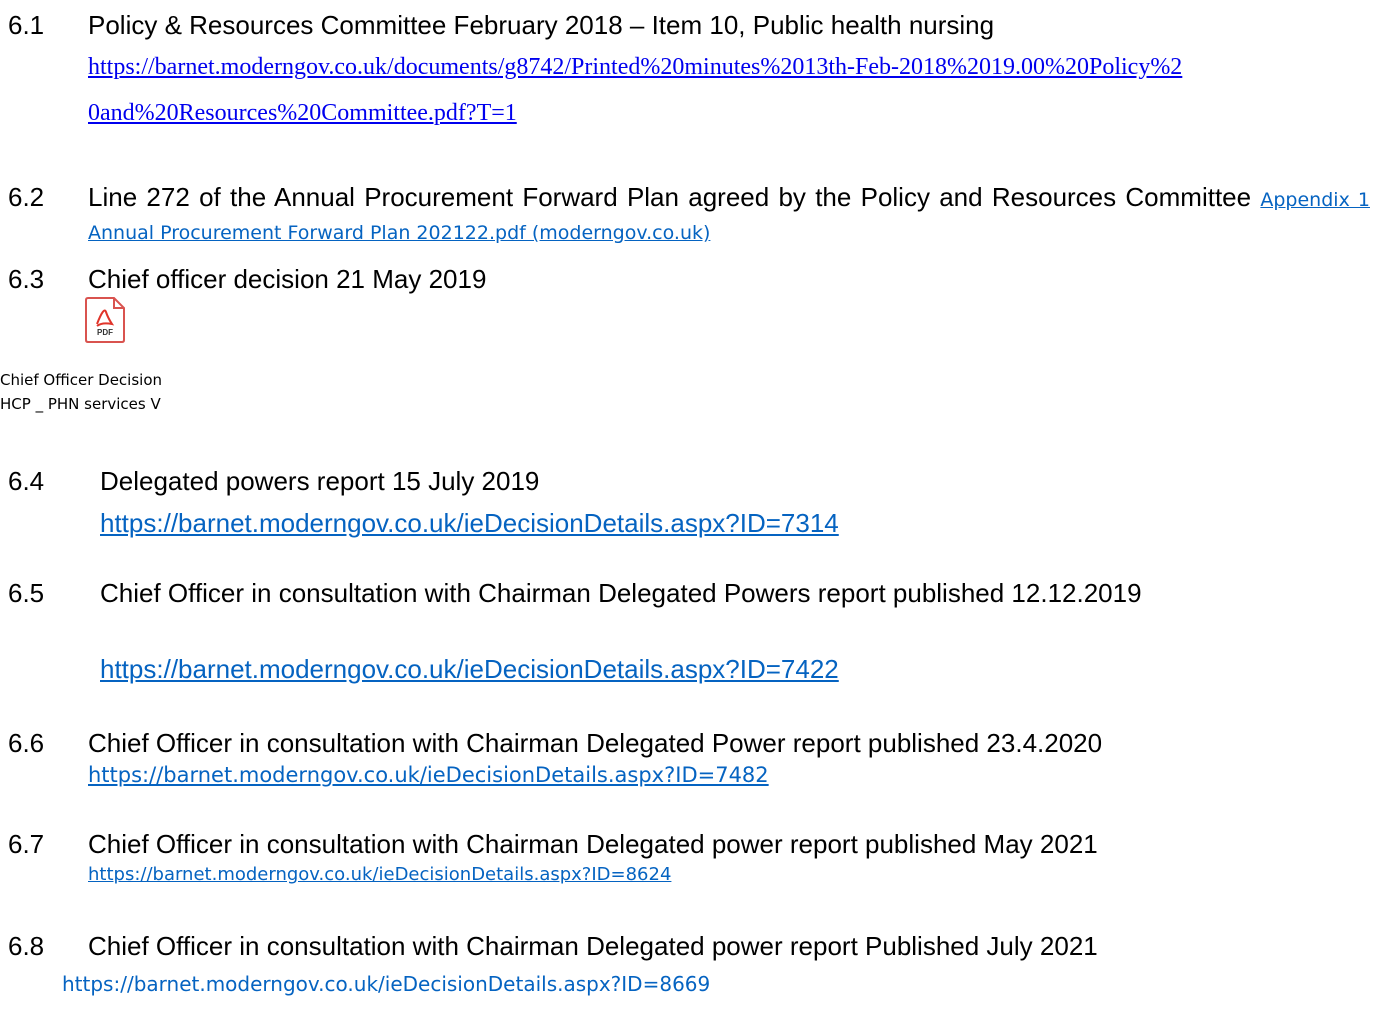 This screenshot has width=1387, height=1021. I want to click on item-number: 6.8, so click(26, 946).